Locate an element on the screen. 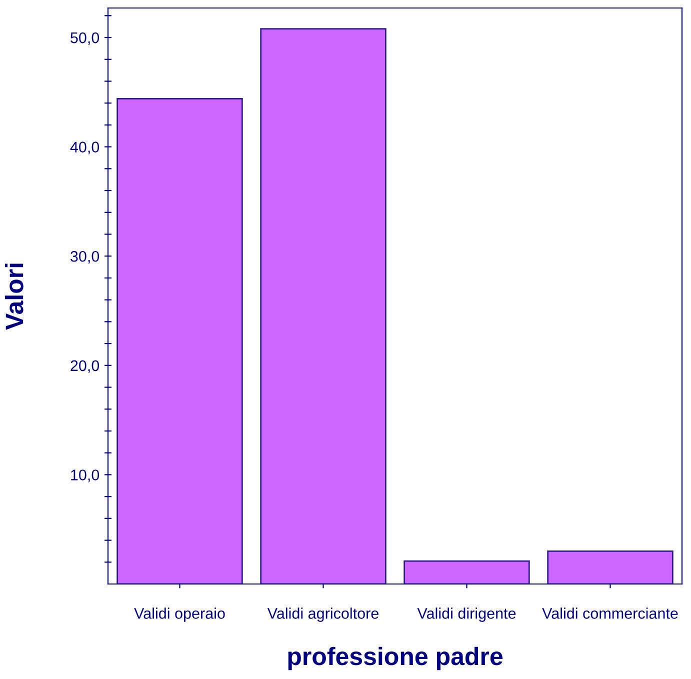 This screenshot has height=679, width=691. y-tick-label: 40,0 is located at coordinates (85, 148).